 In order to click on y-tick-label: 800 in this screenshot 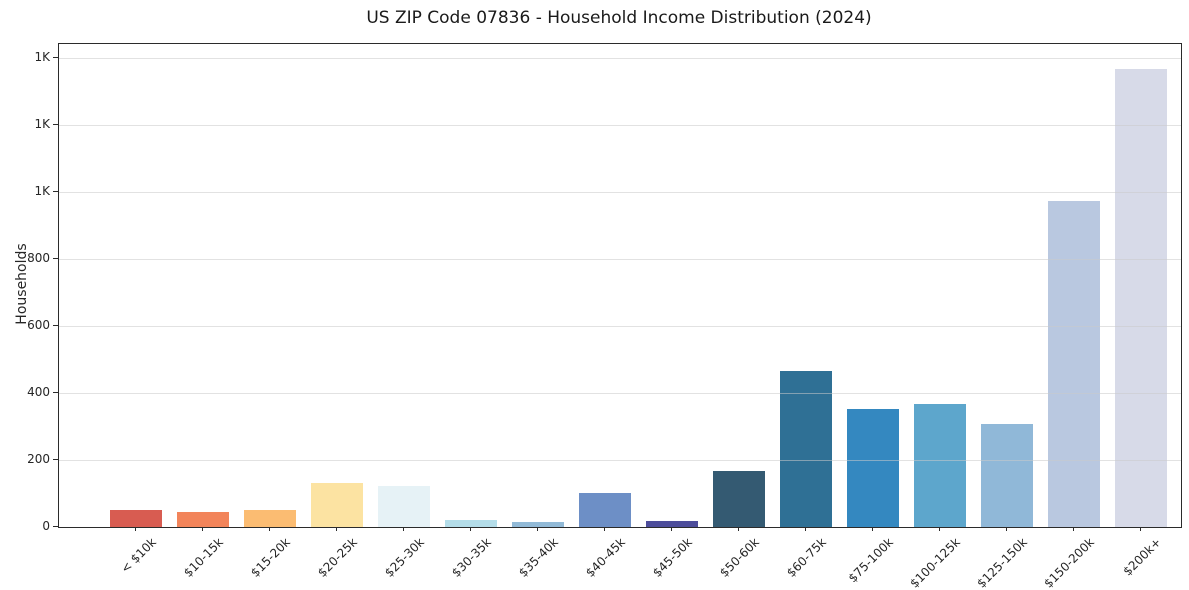, I will do `click(38, 258)`.